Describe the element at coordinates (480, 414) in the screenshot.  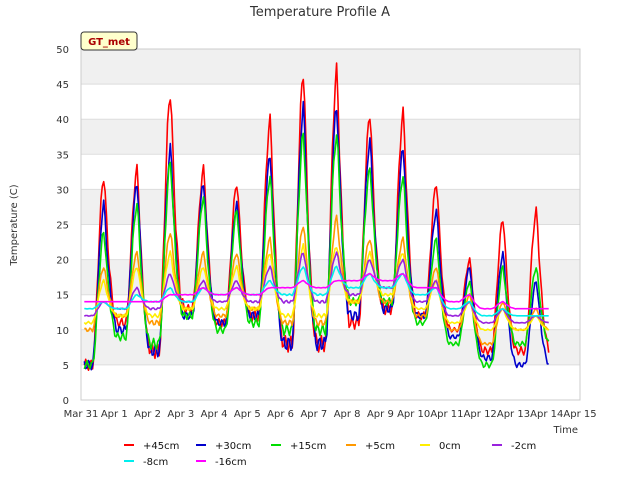
I see `x-tick-label: Apr 12` at that location.